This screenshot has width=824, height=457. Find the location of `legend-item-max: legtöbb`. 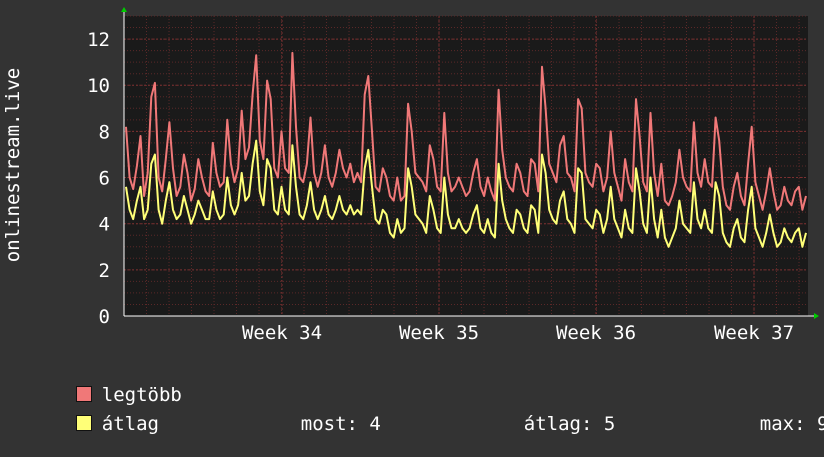

legend-item-max: legtöbb is located at coordinates (106, 395).